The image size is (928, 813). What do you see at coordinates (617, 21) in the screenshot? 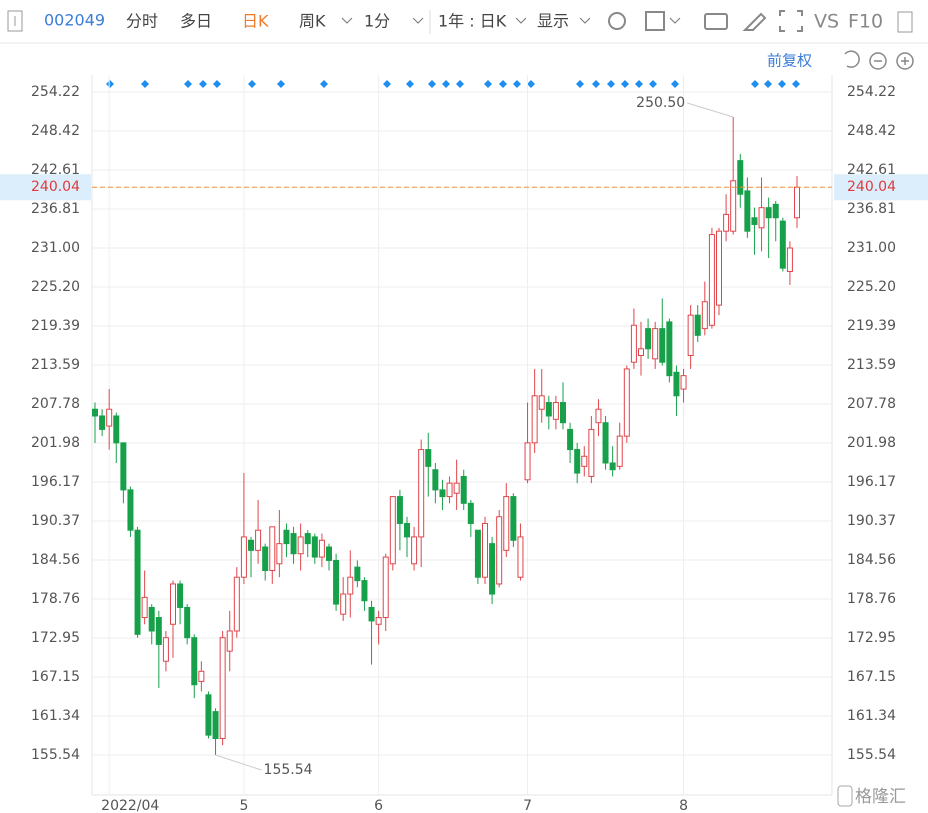
I see `settings-icon` at bounding box center [617, 21].